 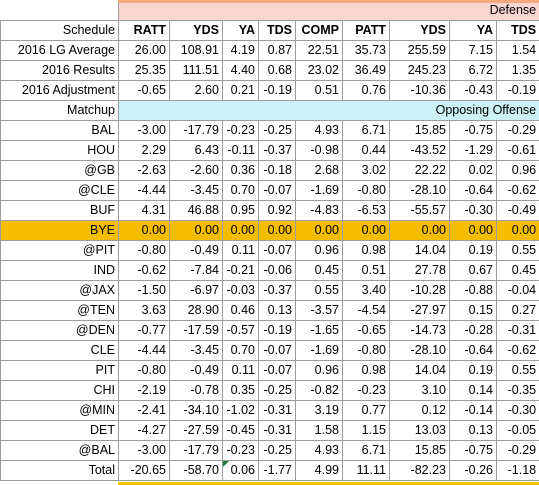 I want to click on value-cell: -4.44, so click(x=144, y=350).